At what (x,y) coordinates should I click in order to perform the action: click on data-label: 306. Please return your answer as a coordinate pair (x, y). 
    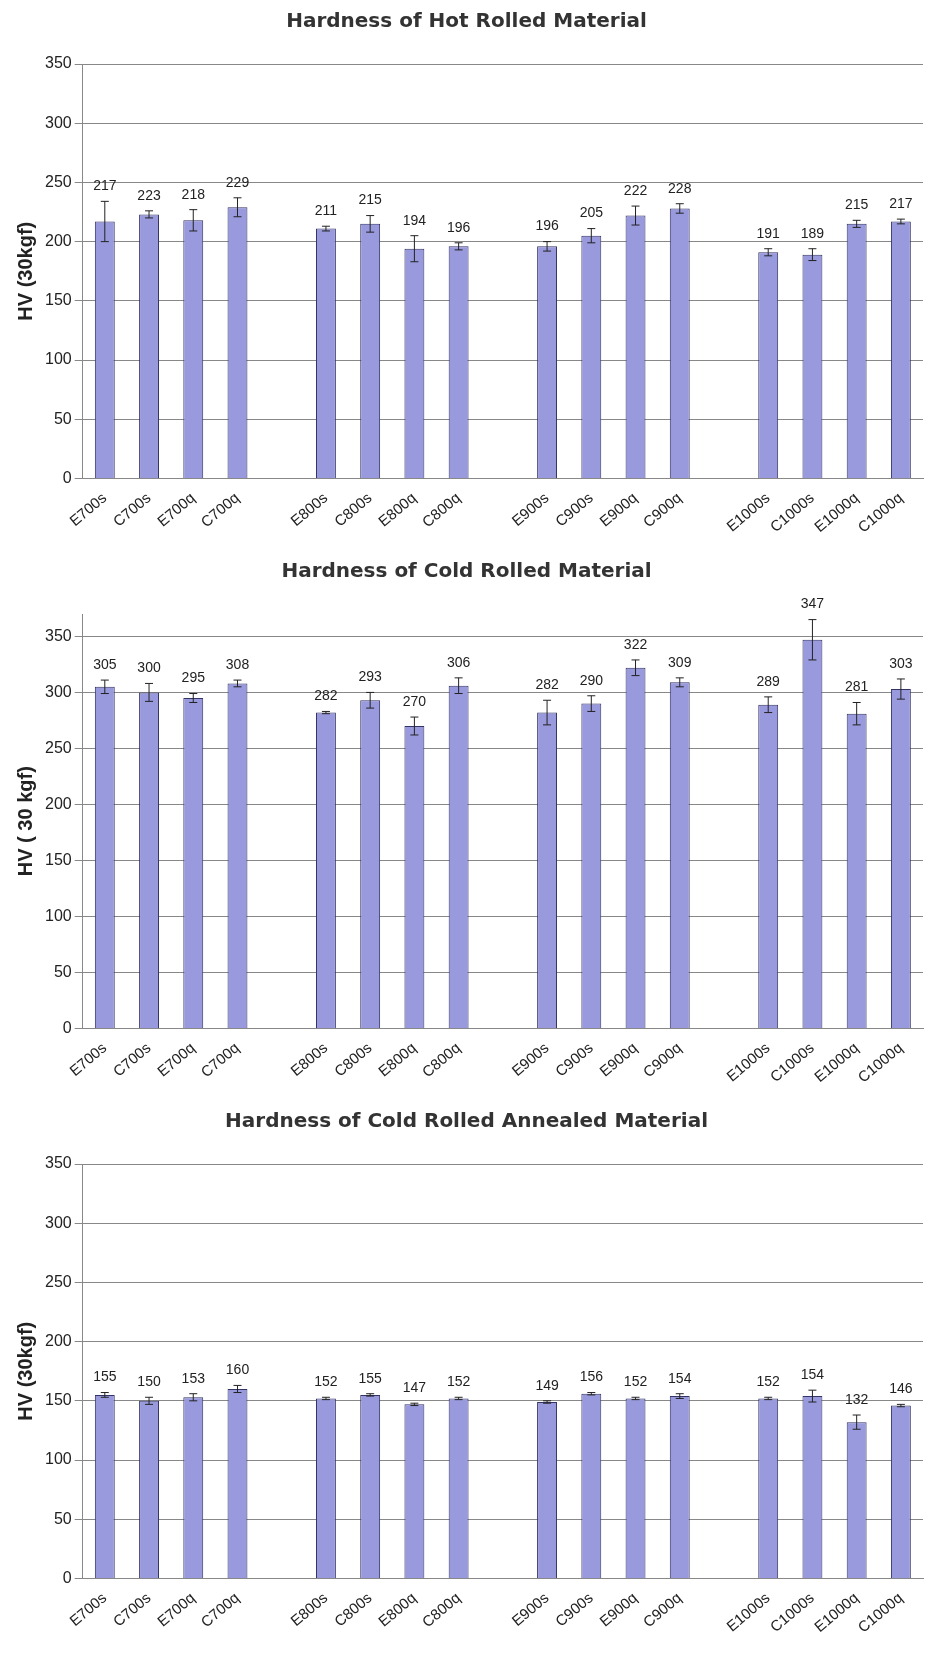
    Looking at the image, I should click on (458, 661).